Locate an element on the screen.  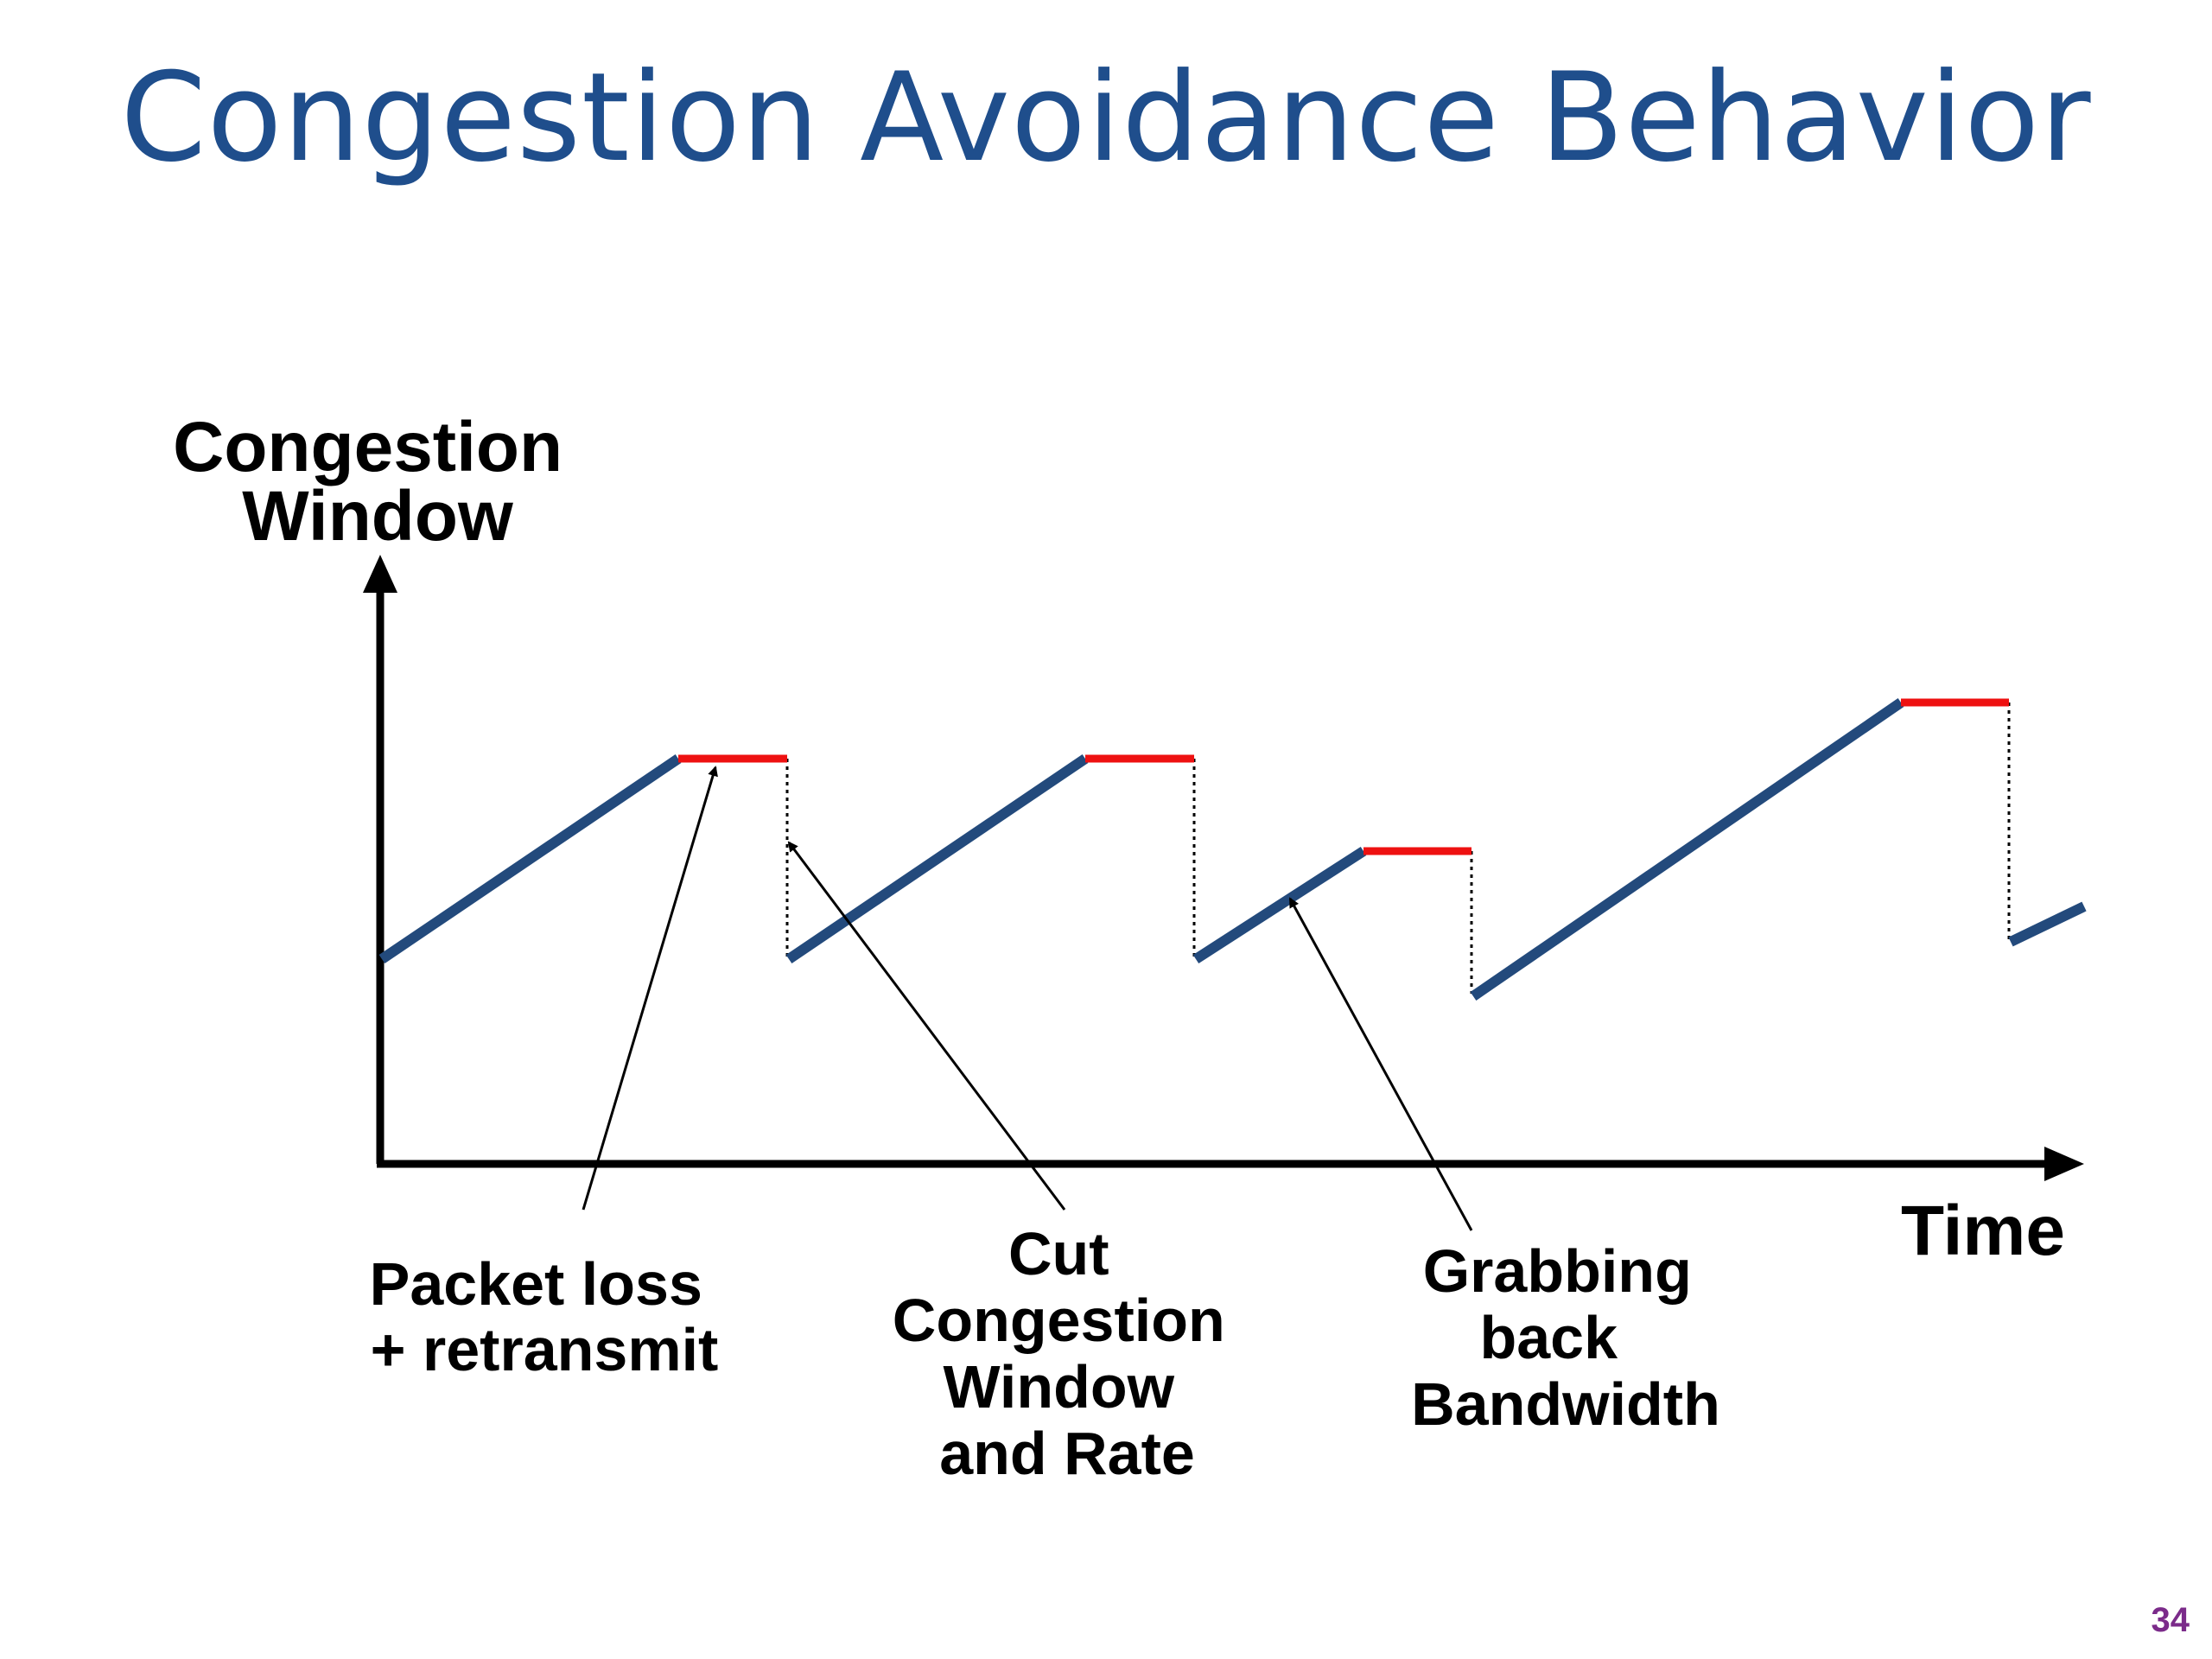
arrow-cut-window is located at coordinates (926, 1026).